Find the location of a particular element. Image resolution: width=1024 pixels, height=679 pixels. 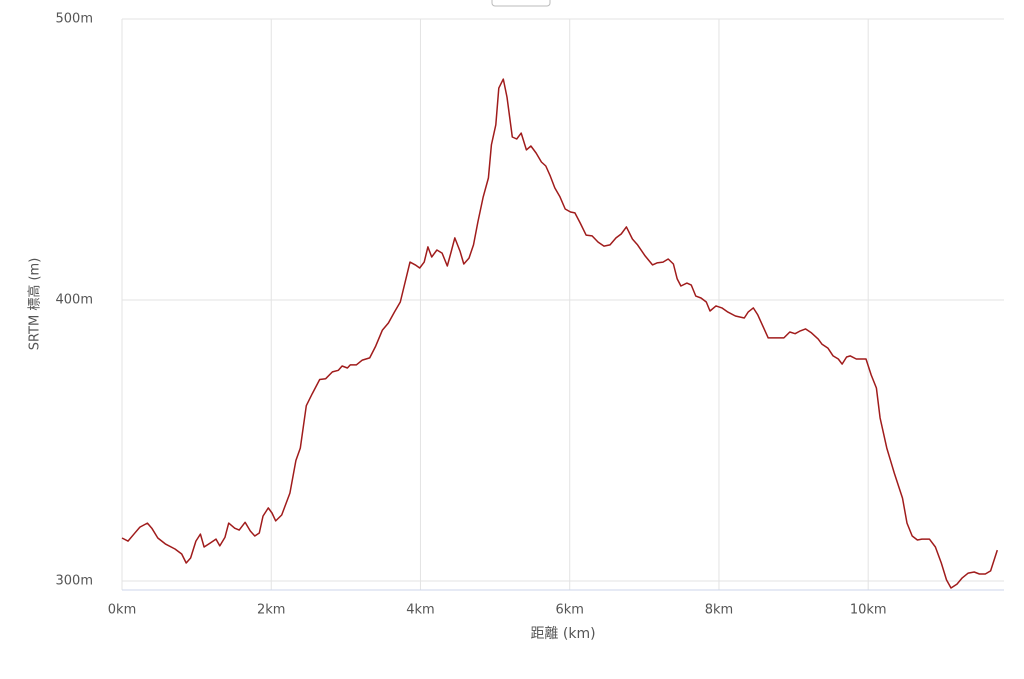

y-tick-label: 300m is located at coordinates (74, 581).